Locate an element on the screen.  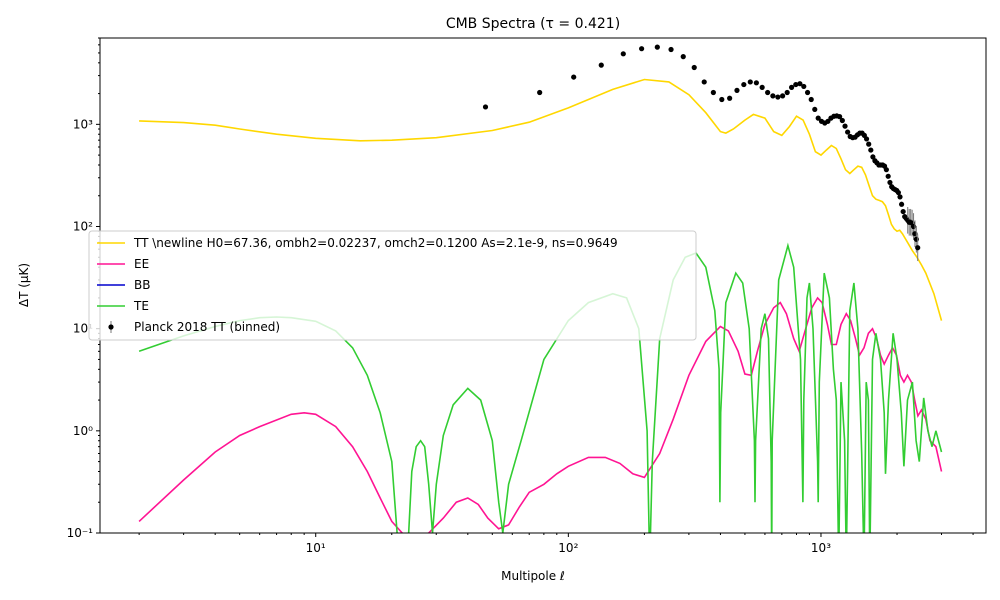
legend-label: TE is located at coordinates (141, 306).